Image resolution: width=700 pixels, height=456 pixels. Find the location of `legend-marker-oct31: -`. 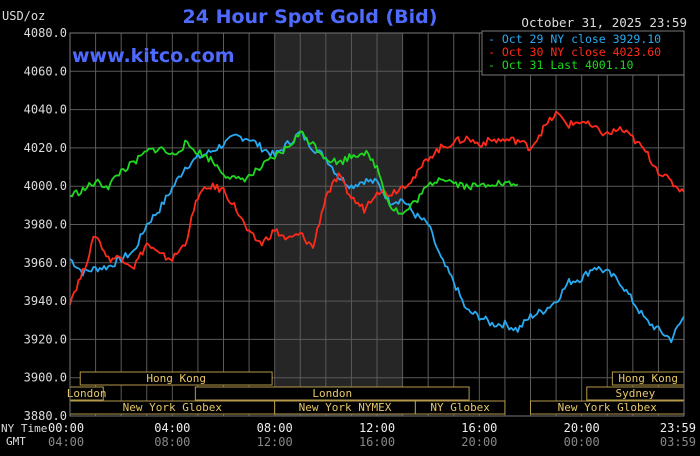

legend-marker-oct31: - is located at coordinates (495, 65).